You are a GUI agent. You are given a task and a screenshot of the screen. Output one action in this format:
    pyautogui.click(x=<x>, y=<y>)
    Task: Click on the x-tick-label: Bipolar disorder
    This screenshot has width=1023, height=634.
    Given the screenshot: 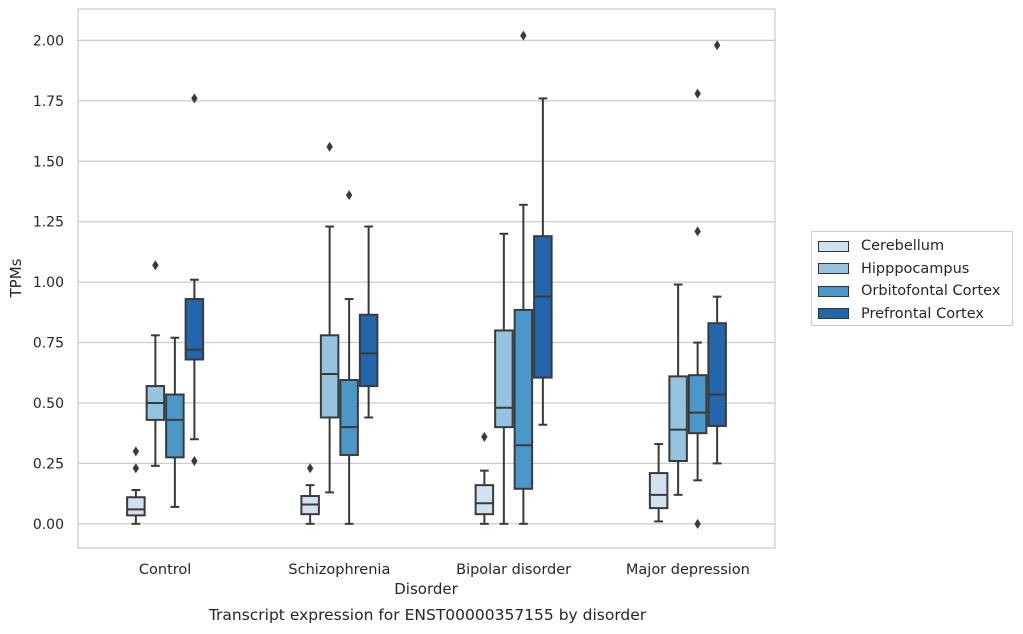 What is the action you would take?
    pyautogui.click(x=513, y=570)
    